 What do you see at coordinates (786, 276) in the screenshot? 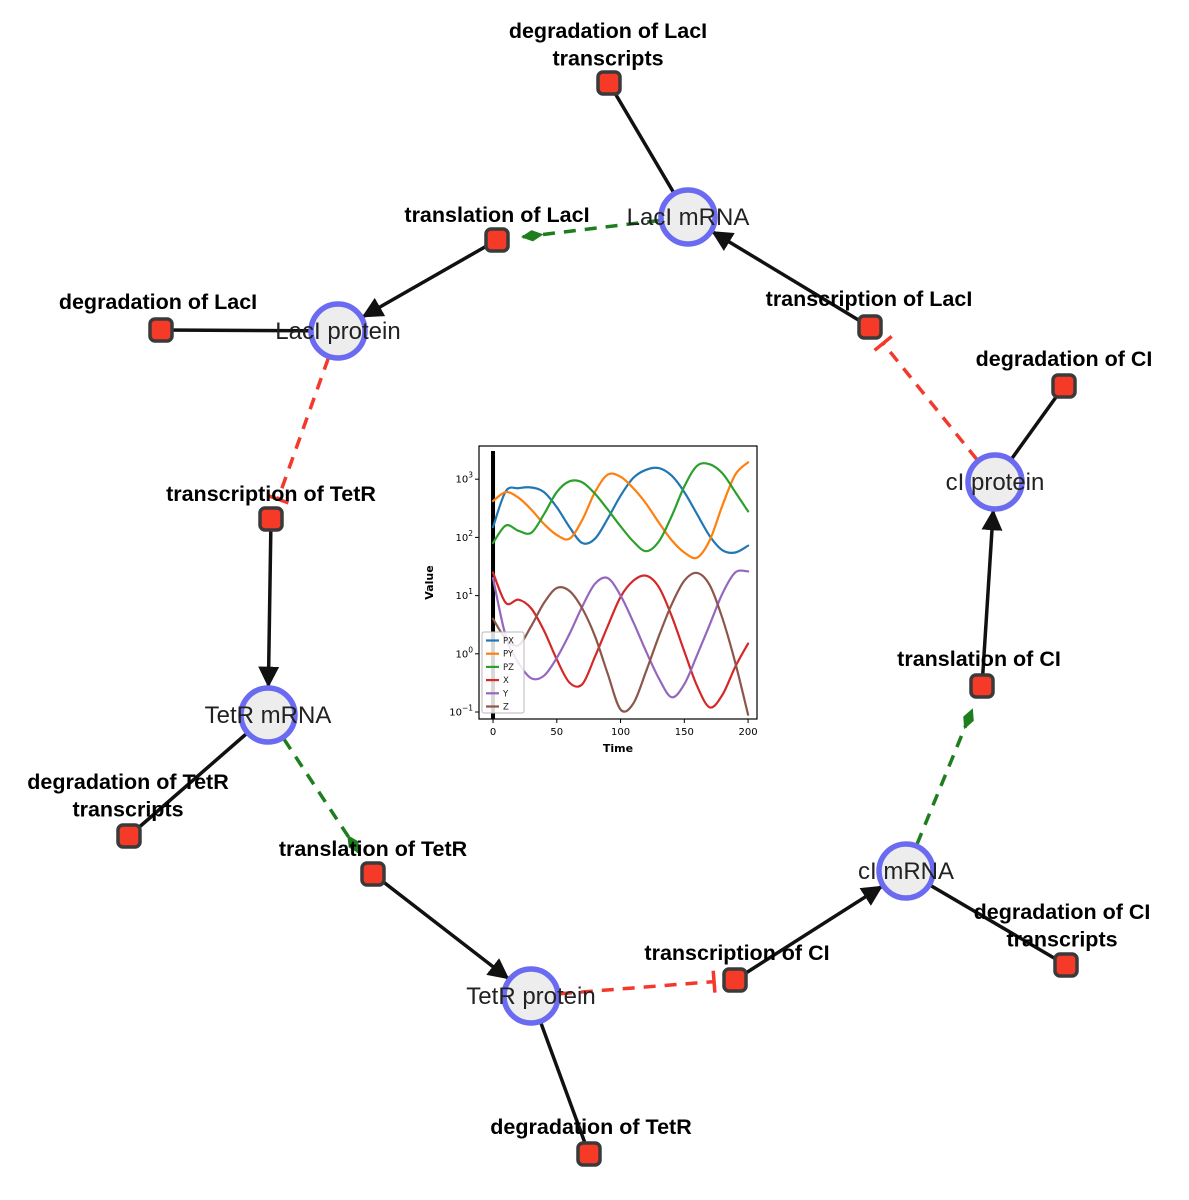
I see `edge-transcription-laci-laci-mrna` at bounding box center [786, 276].